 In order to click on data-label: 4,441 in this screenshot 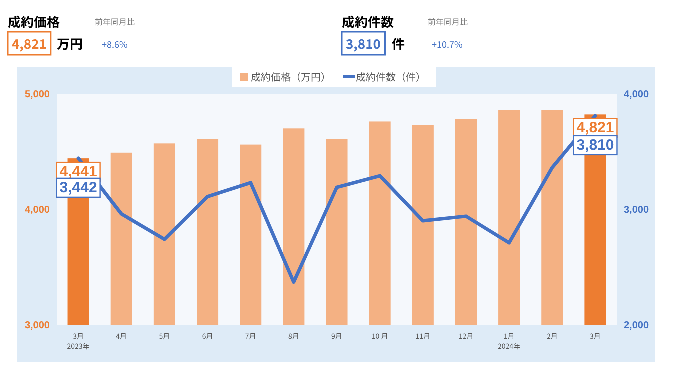, I will do `click(79, 172)`.